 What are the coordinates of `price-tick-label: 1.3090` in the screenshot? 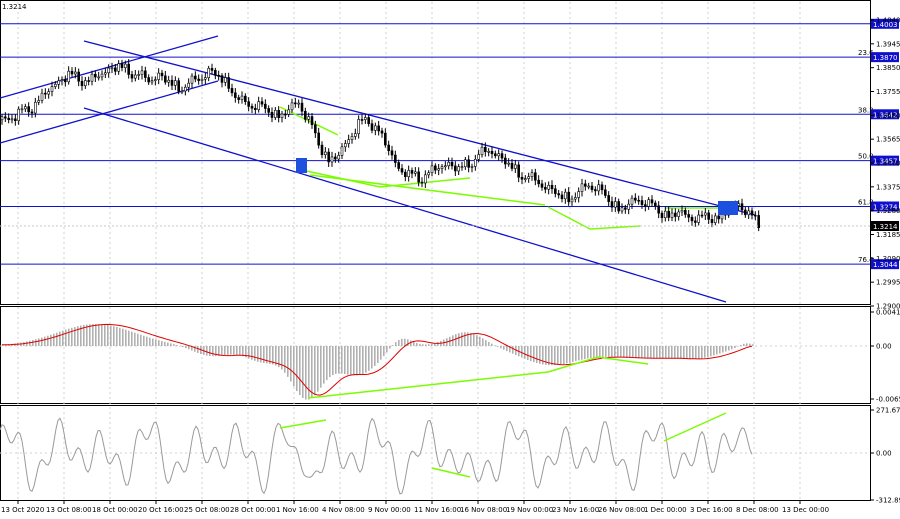 It's located at (888, 259).